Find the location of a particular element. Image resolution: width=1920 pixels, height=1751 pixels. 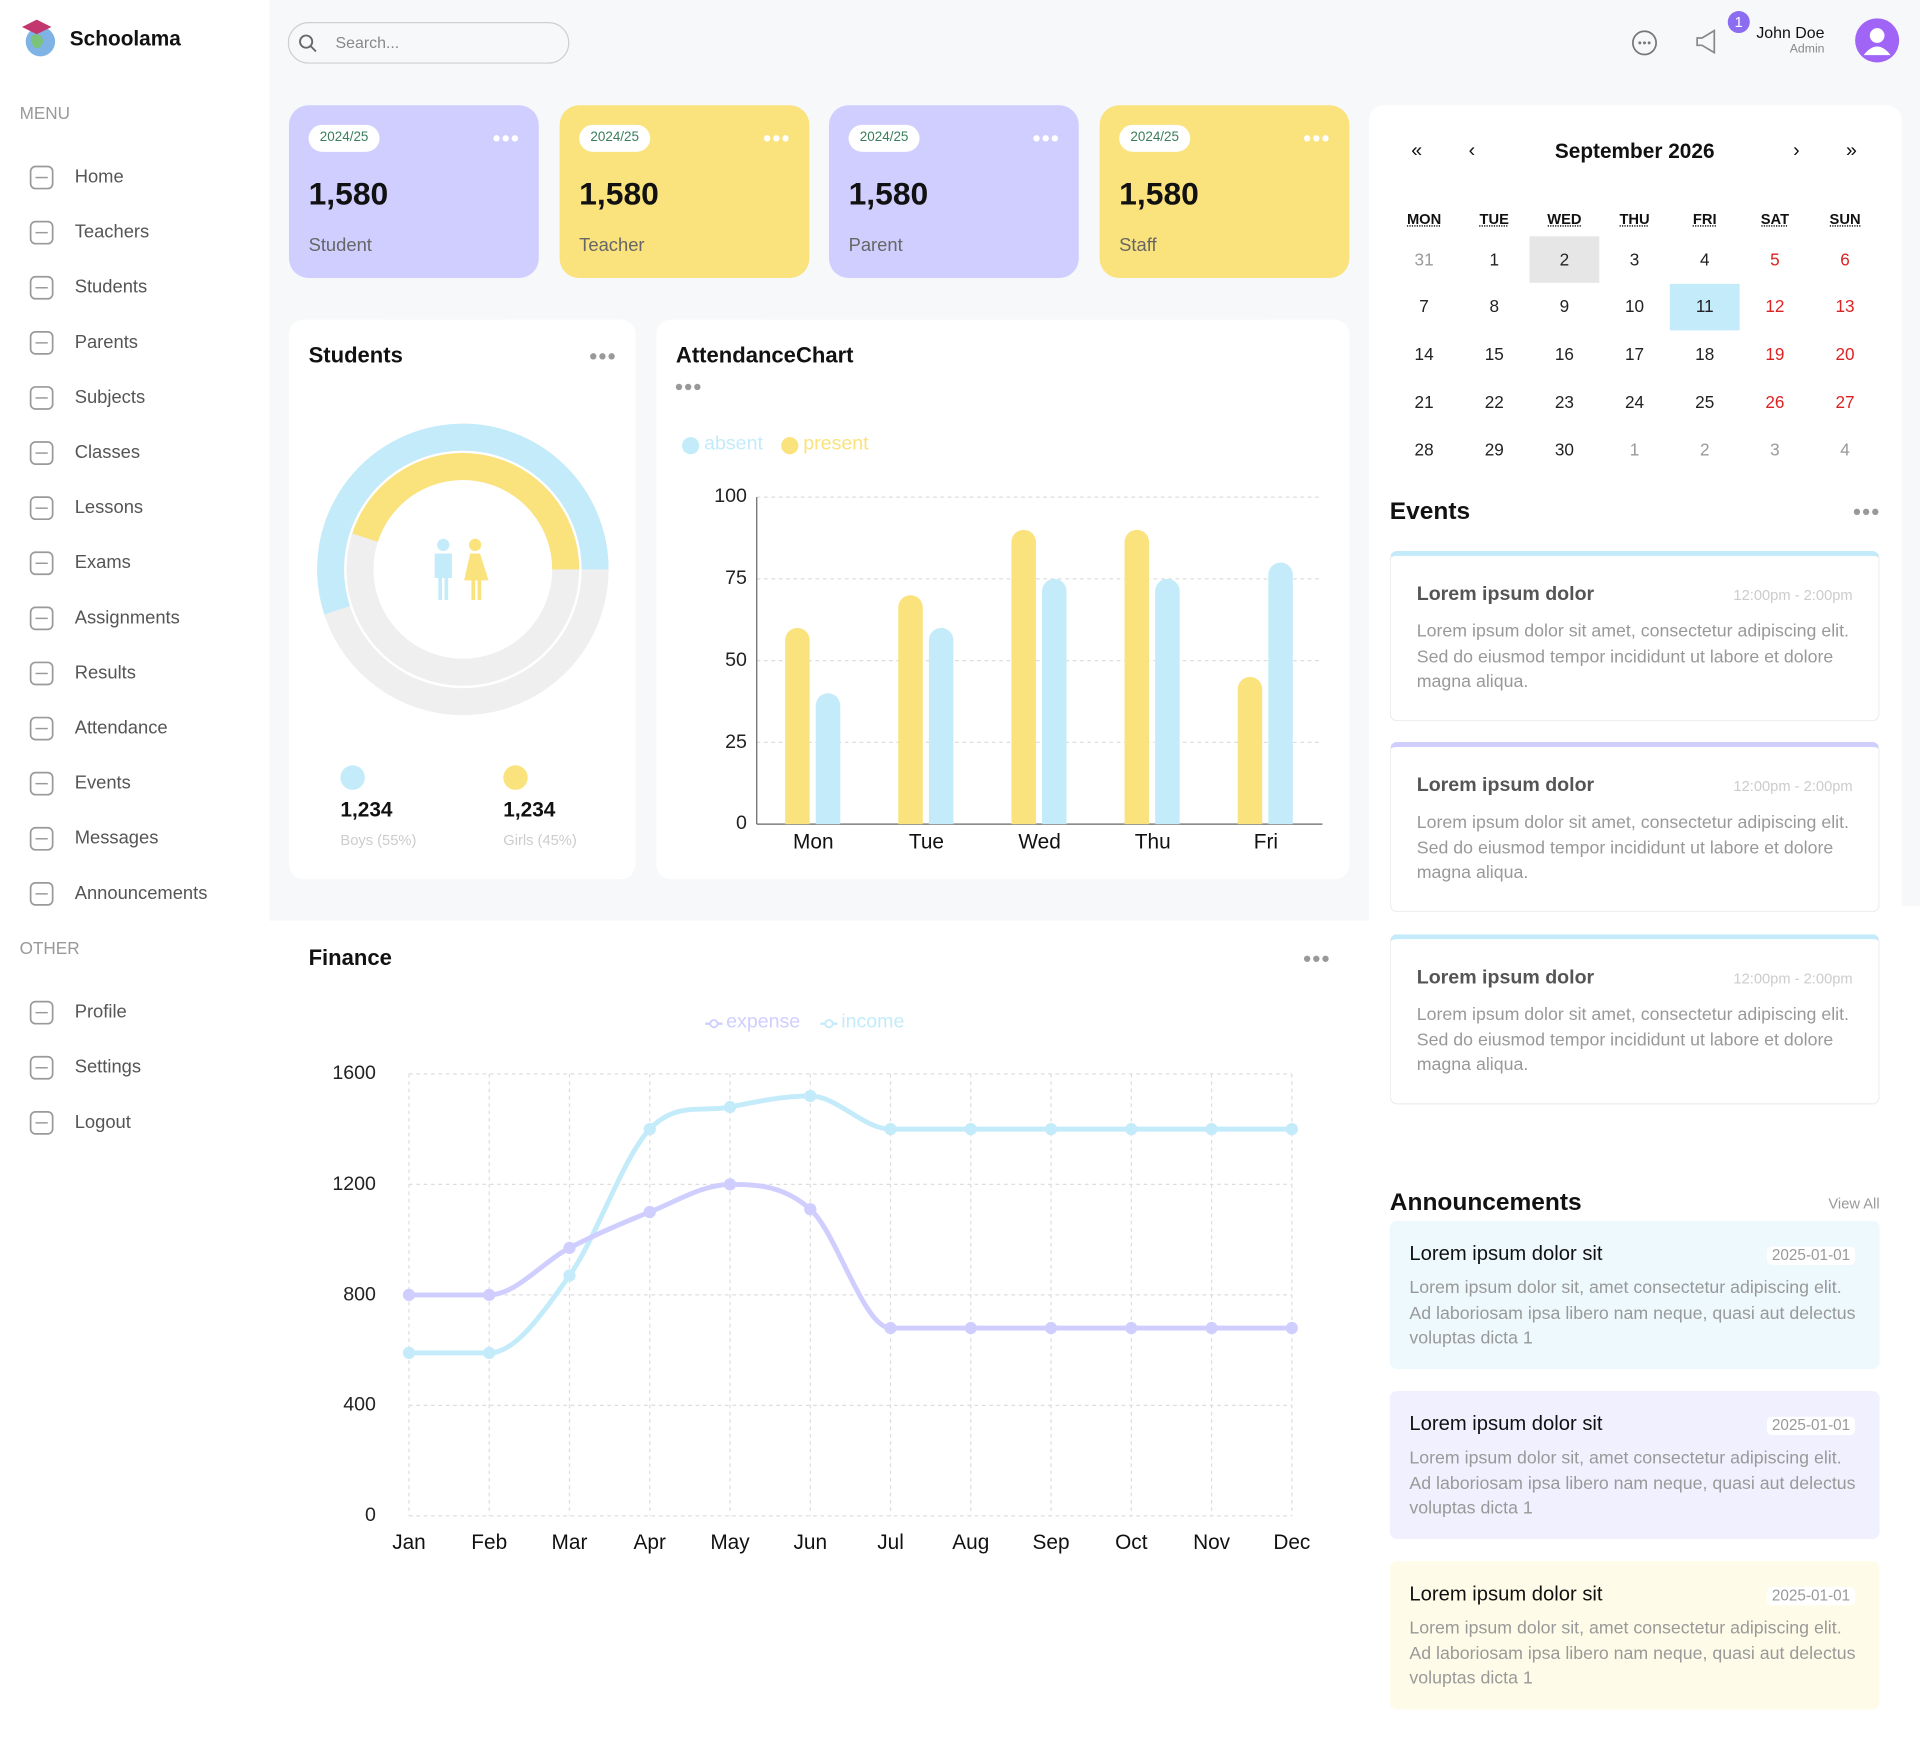

y-tick-label: 75 is located at coordinates (736, 579).